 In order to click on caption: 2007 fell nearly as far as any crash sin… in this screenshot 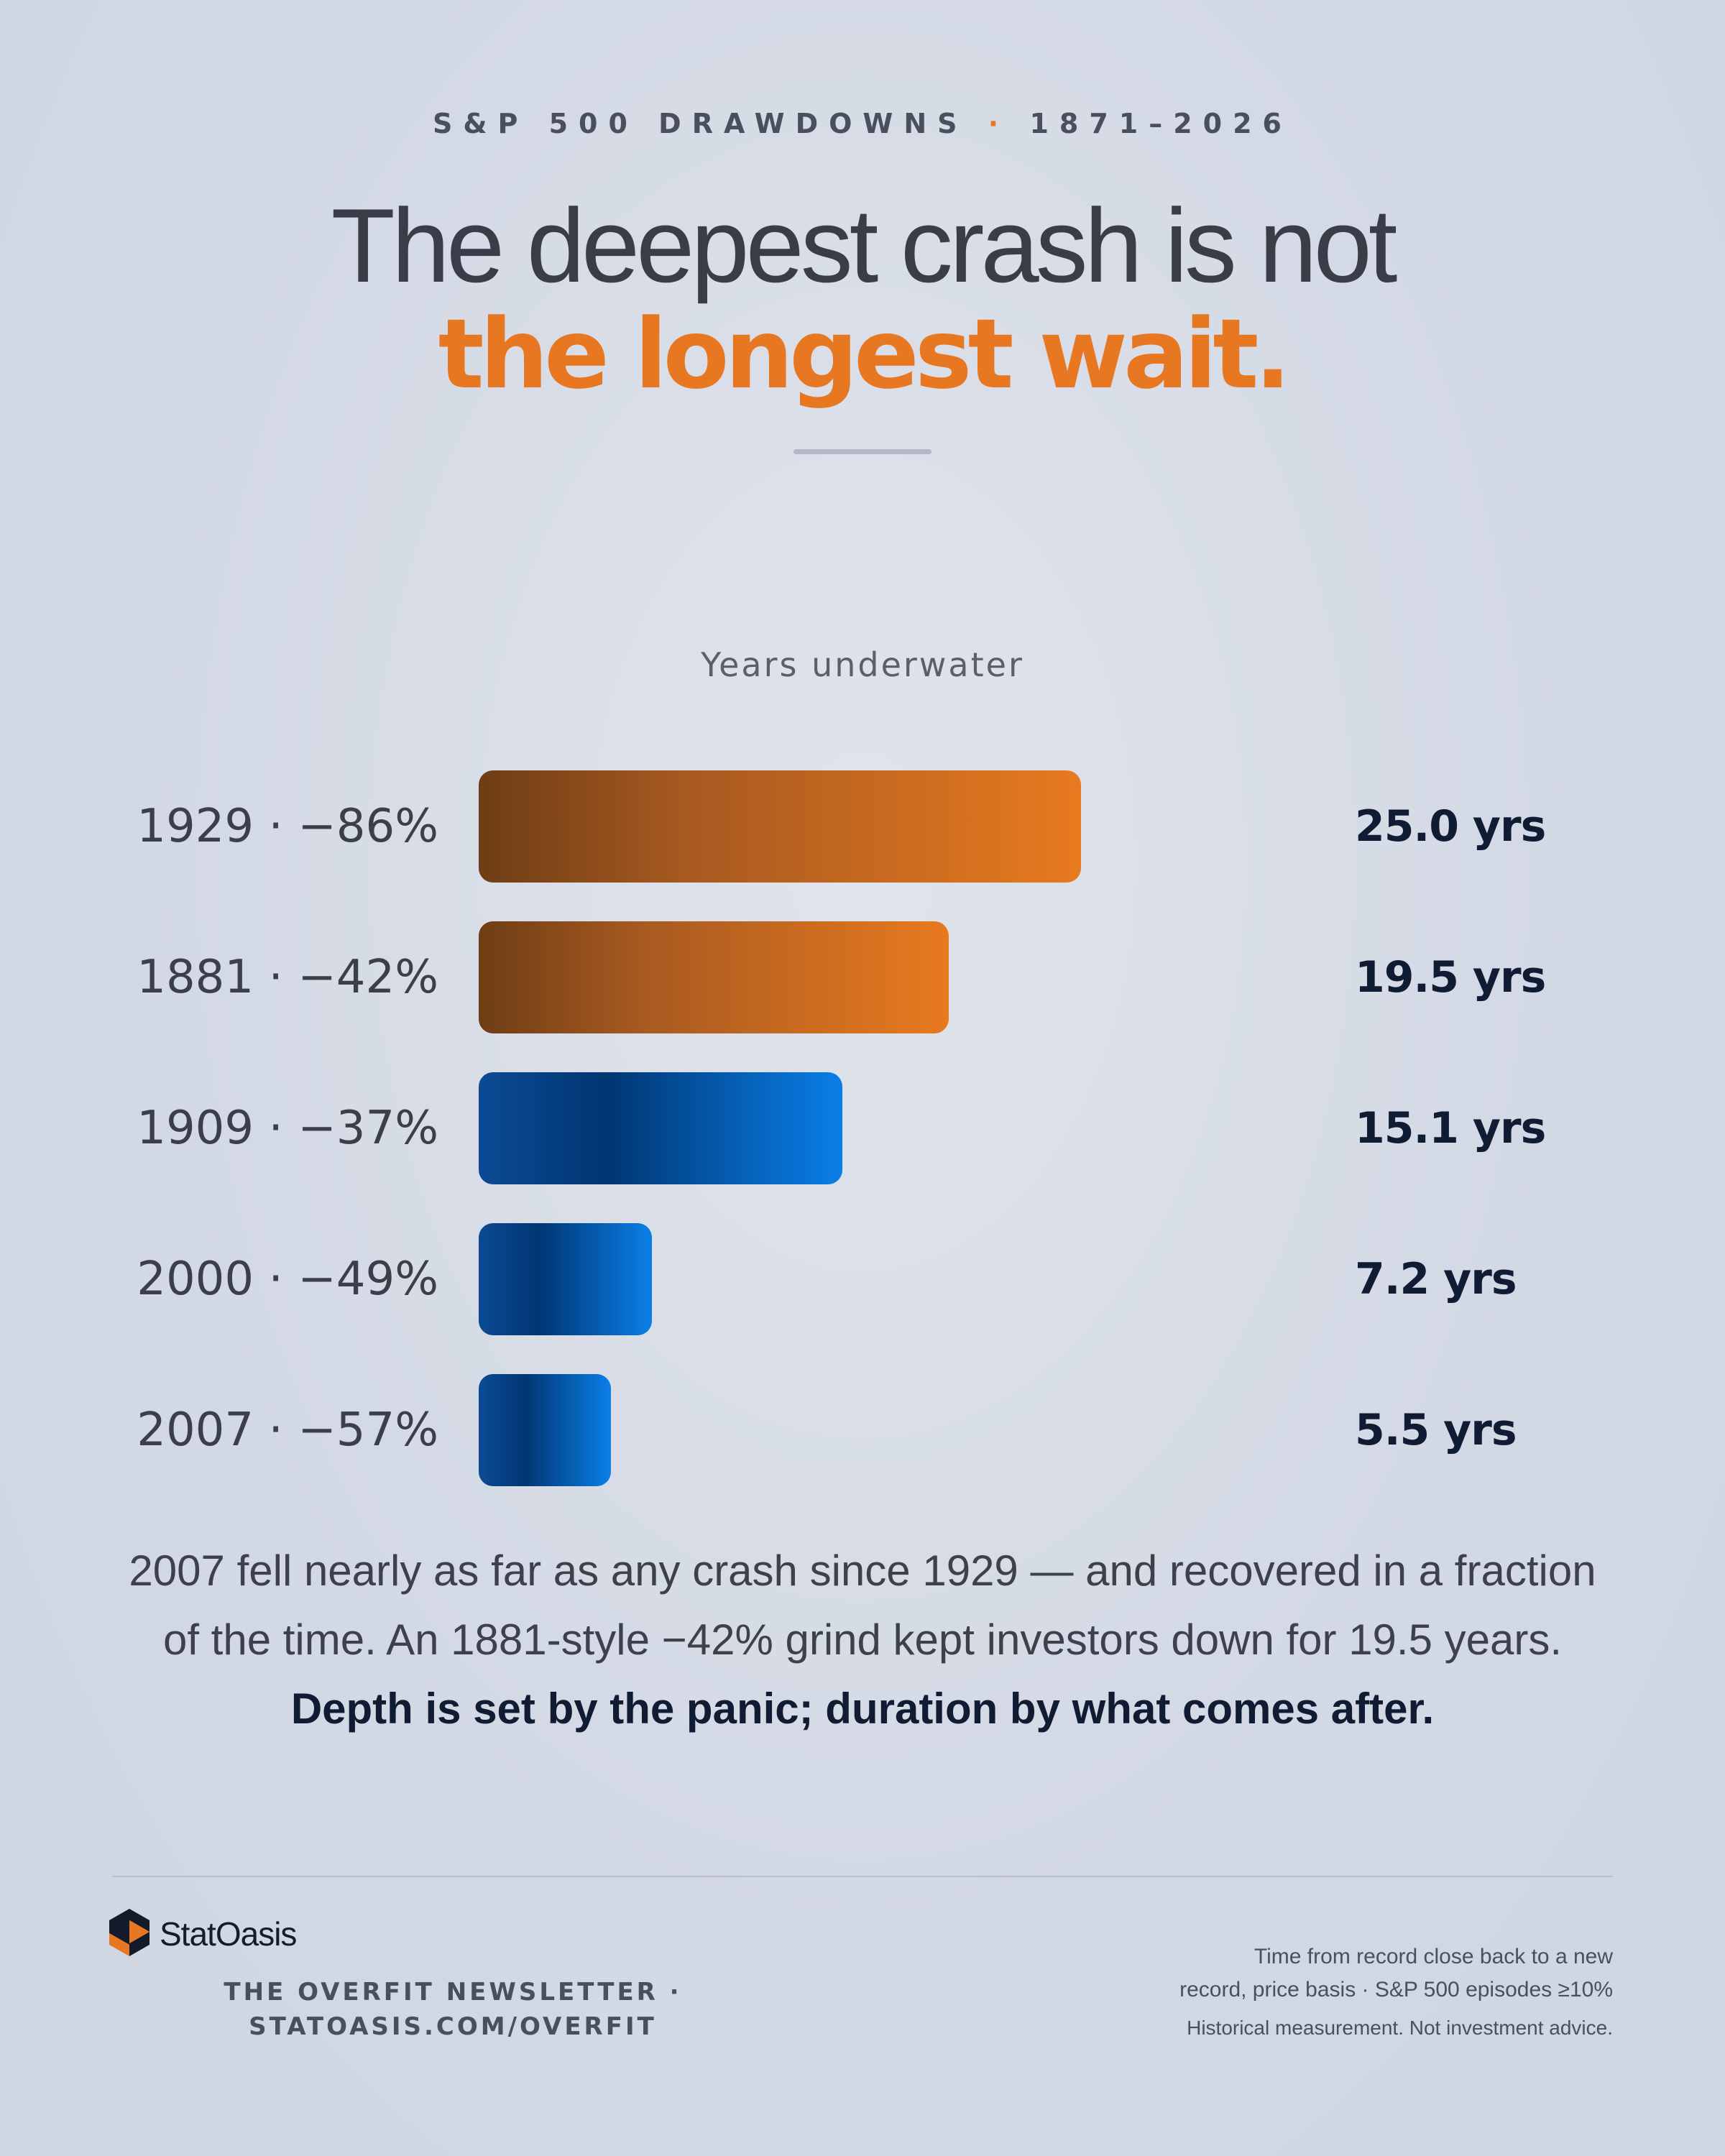, I will do `click(862, 1640)`.